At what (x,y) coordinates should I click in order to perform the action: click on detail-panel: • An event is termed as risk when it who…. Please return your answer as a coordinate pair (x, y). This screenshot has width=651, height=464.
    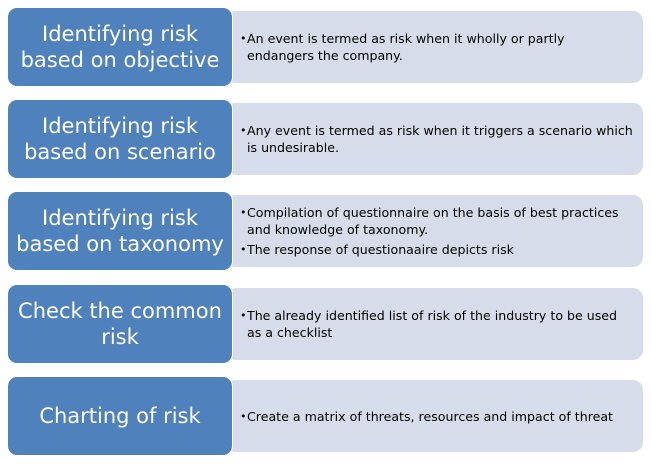
    Looking at the image, I should click on (434, 47).